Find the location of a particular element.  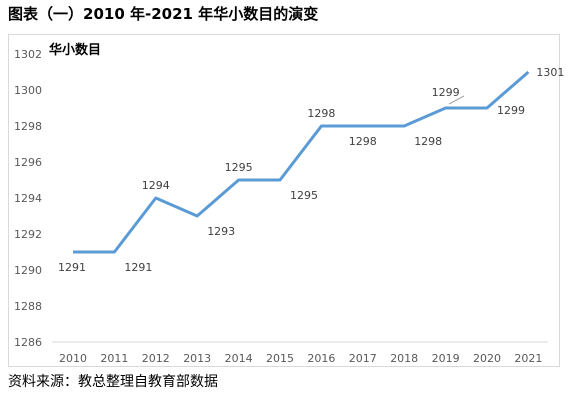

y-tick-label: 1294 is located at coordinates (28, 198).